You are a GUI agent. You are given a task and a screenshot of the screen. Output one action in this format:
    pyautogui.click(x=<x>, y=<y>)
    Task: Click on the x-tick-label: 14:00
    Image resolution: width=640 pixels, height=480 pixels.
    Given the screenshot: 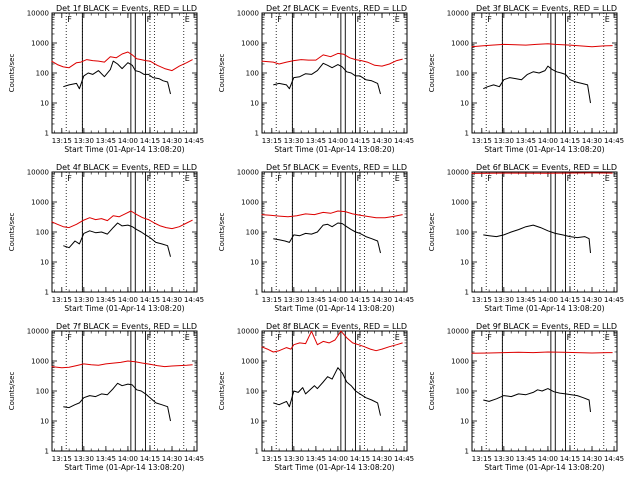 What is the action you would take?
    pyautogui.click(x=338, y=141)
    